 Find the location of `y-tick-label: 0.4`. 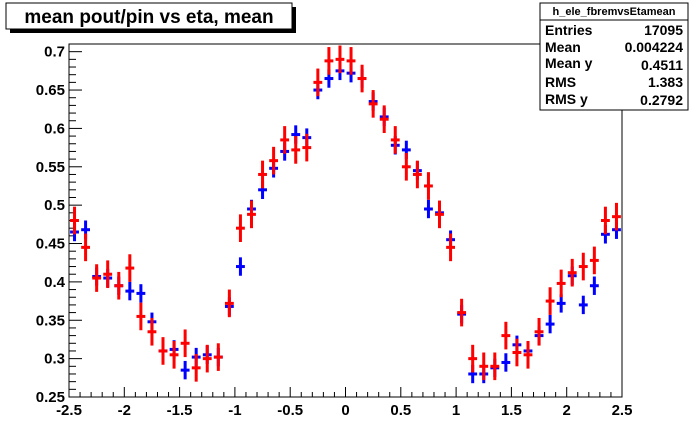

y-tick-label: 0.4 is located at coordinates (55, 282).